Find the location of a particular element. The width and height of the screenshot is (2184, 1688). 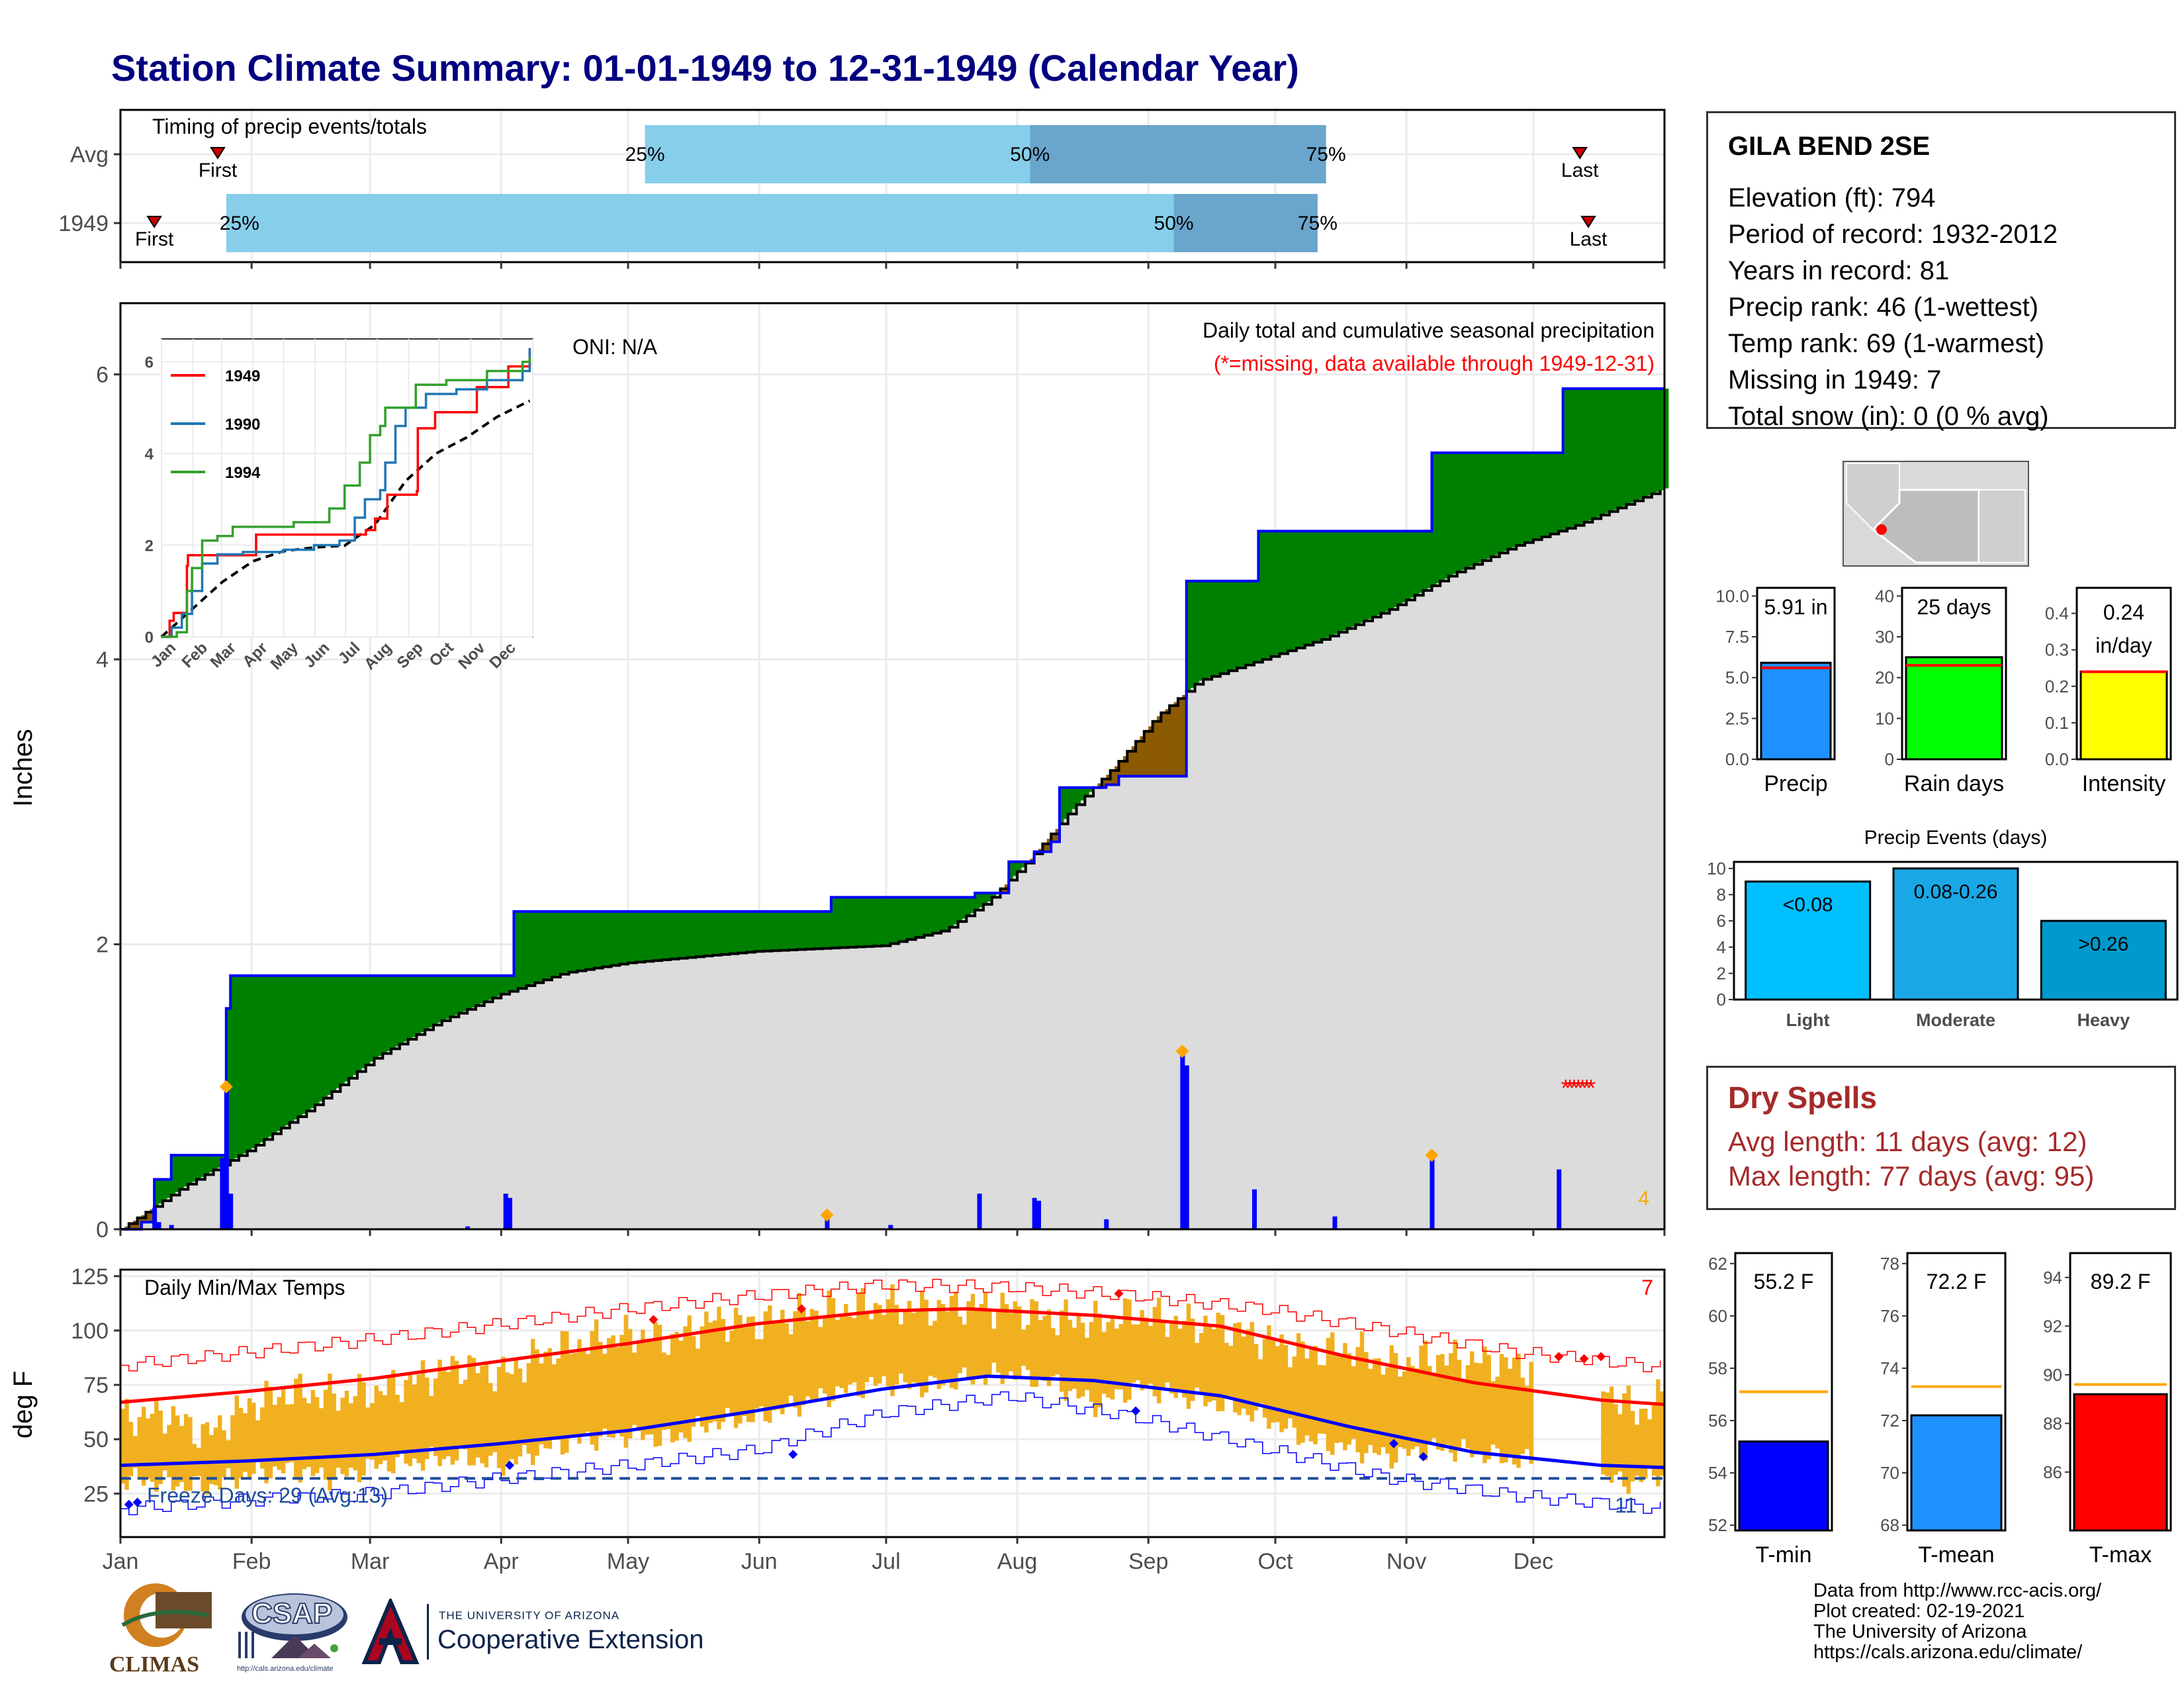

tmax-ytick-label: 86 is located at coordinates (2052, 1472).